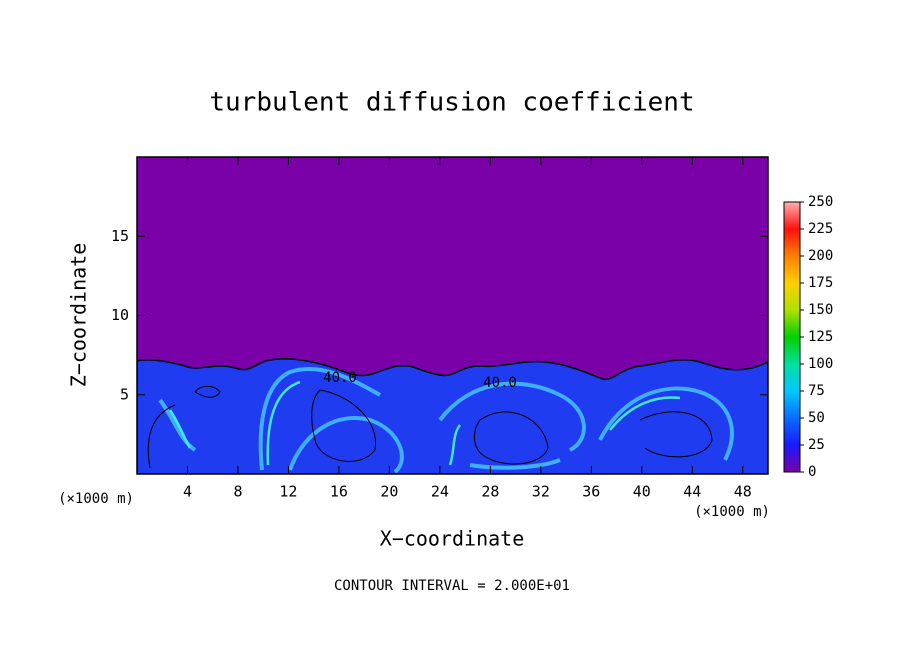  I want to click on colorbar-tick-label: 0, so click(812, 472).